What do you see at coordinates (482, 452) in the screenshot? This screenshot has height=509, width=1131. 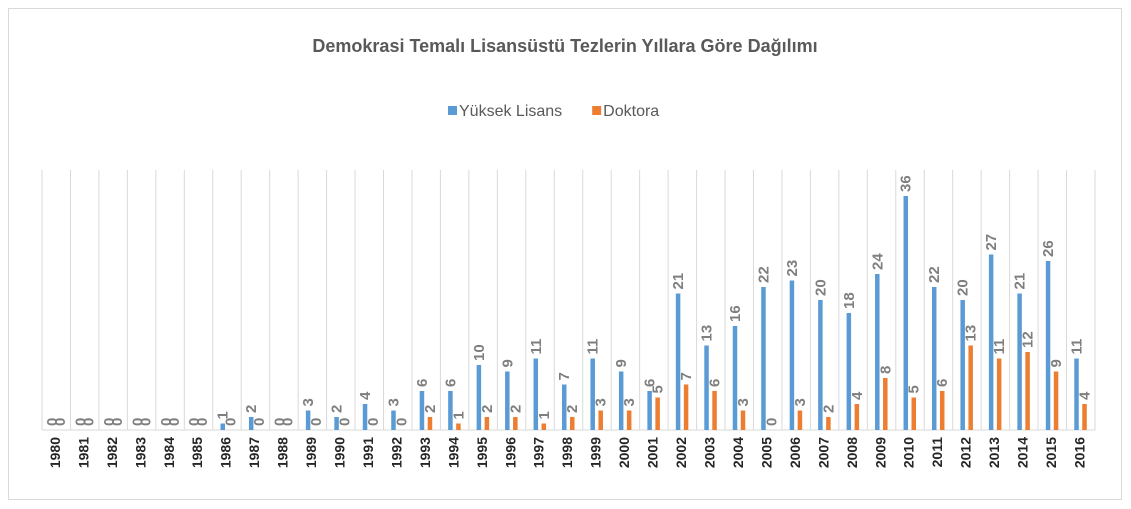 I see `x-tick-label: 1995` at bounding box center [482, 452].